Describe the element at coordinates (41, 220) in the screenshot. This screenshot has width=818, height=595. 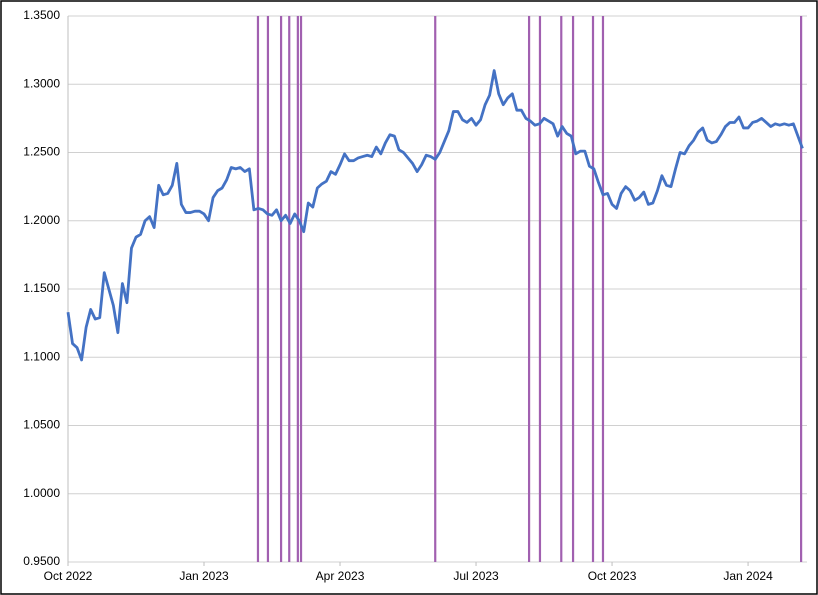
I see `y-tick-label: 1.2000` at that location.